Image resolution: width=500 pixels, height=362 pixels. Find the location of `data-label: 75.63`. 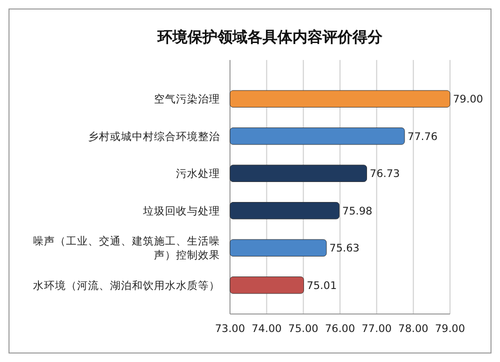

data-label: 75.63 is located at coordinates (344, 248).